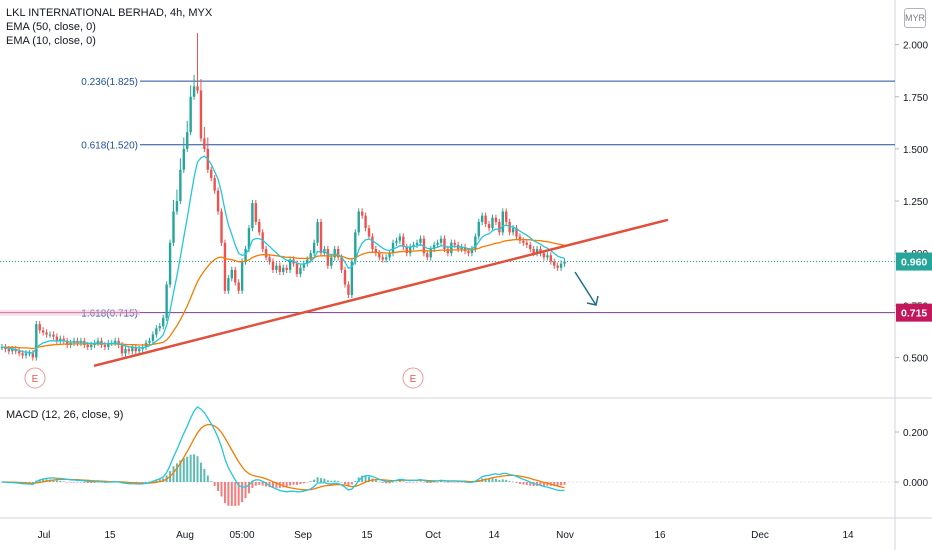 This screenshot has height=550, width=932. What do you see at coordinates (760, 535) in the screenshot?
I see `time-tick-label: Dec` at bounding box center [760, 535].